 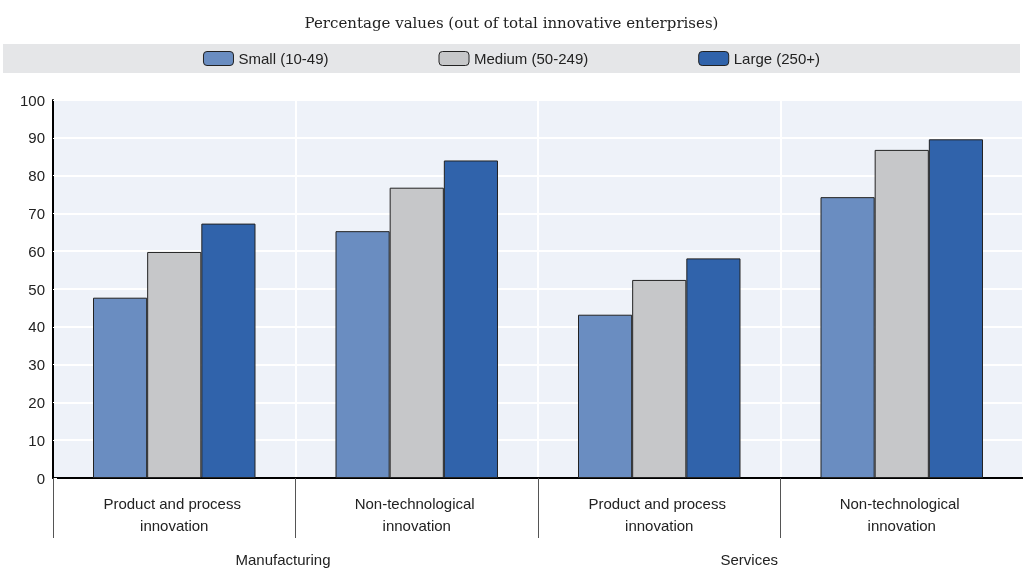 What do you see at coordinates (36, 327) in the screenshot?
I see `y-tick-label: 40` at bounding box center [36, 327].